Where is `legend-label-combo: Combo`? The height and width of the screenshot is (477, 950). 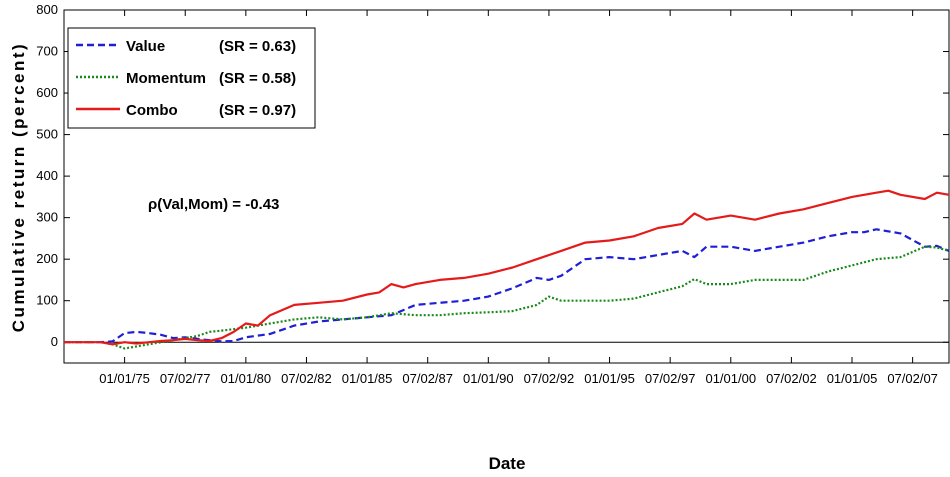
legend-label-combo: Combo is located at coordinates (152, 110).